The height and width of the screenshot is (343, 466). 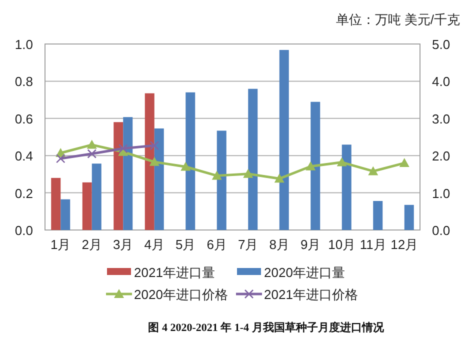 What do you see at coordinates (441, 44) in the screenshot?
I see `y2-tick-label: 5.0` at bounding box center [441, 44].